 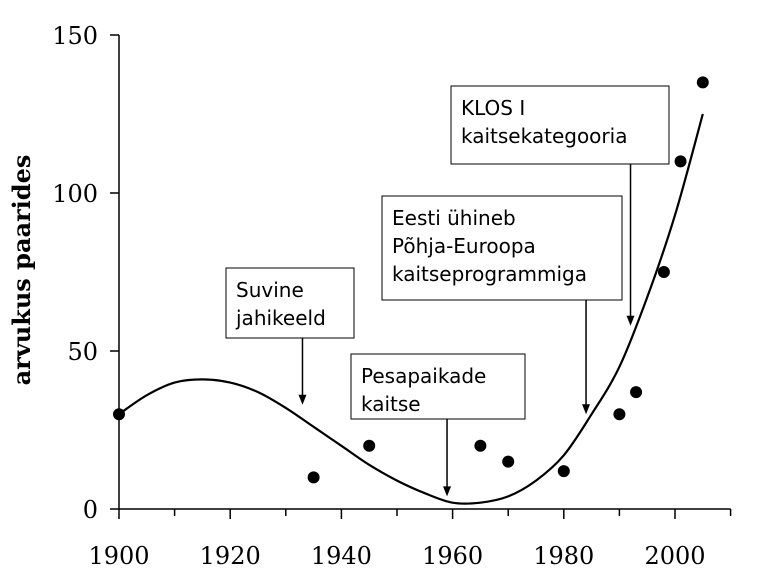 What do you see at coordinates (438, 425) in the screenshot?
I see `annotation: Pesapaikade kaitse` at bounding box center [438, 425].